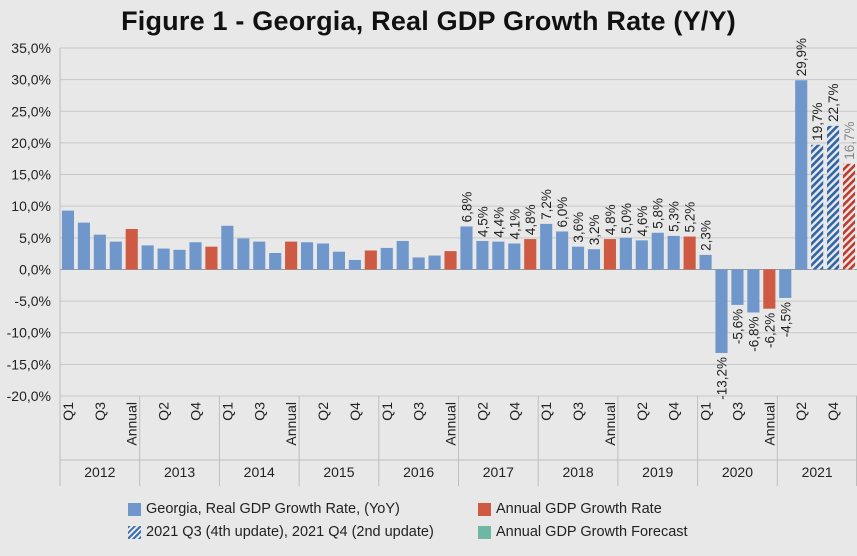 The width and height of the screenshot is (857, 556). I want to click on data-label: 3,2%, so click(594, 229).